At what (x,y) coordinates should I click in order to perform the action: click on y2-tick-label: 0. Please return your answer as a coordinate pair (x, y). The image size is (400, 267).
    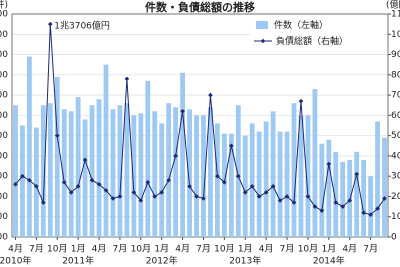
    Looking at the image, I should click on (394, 238).